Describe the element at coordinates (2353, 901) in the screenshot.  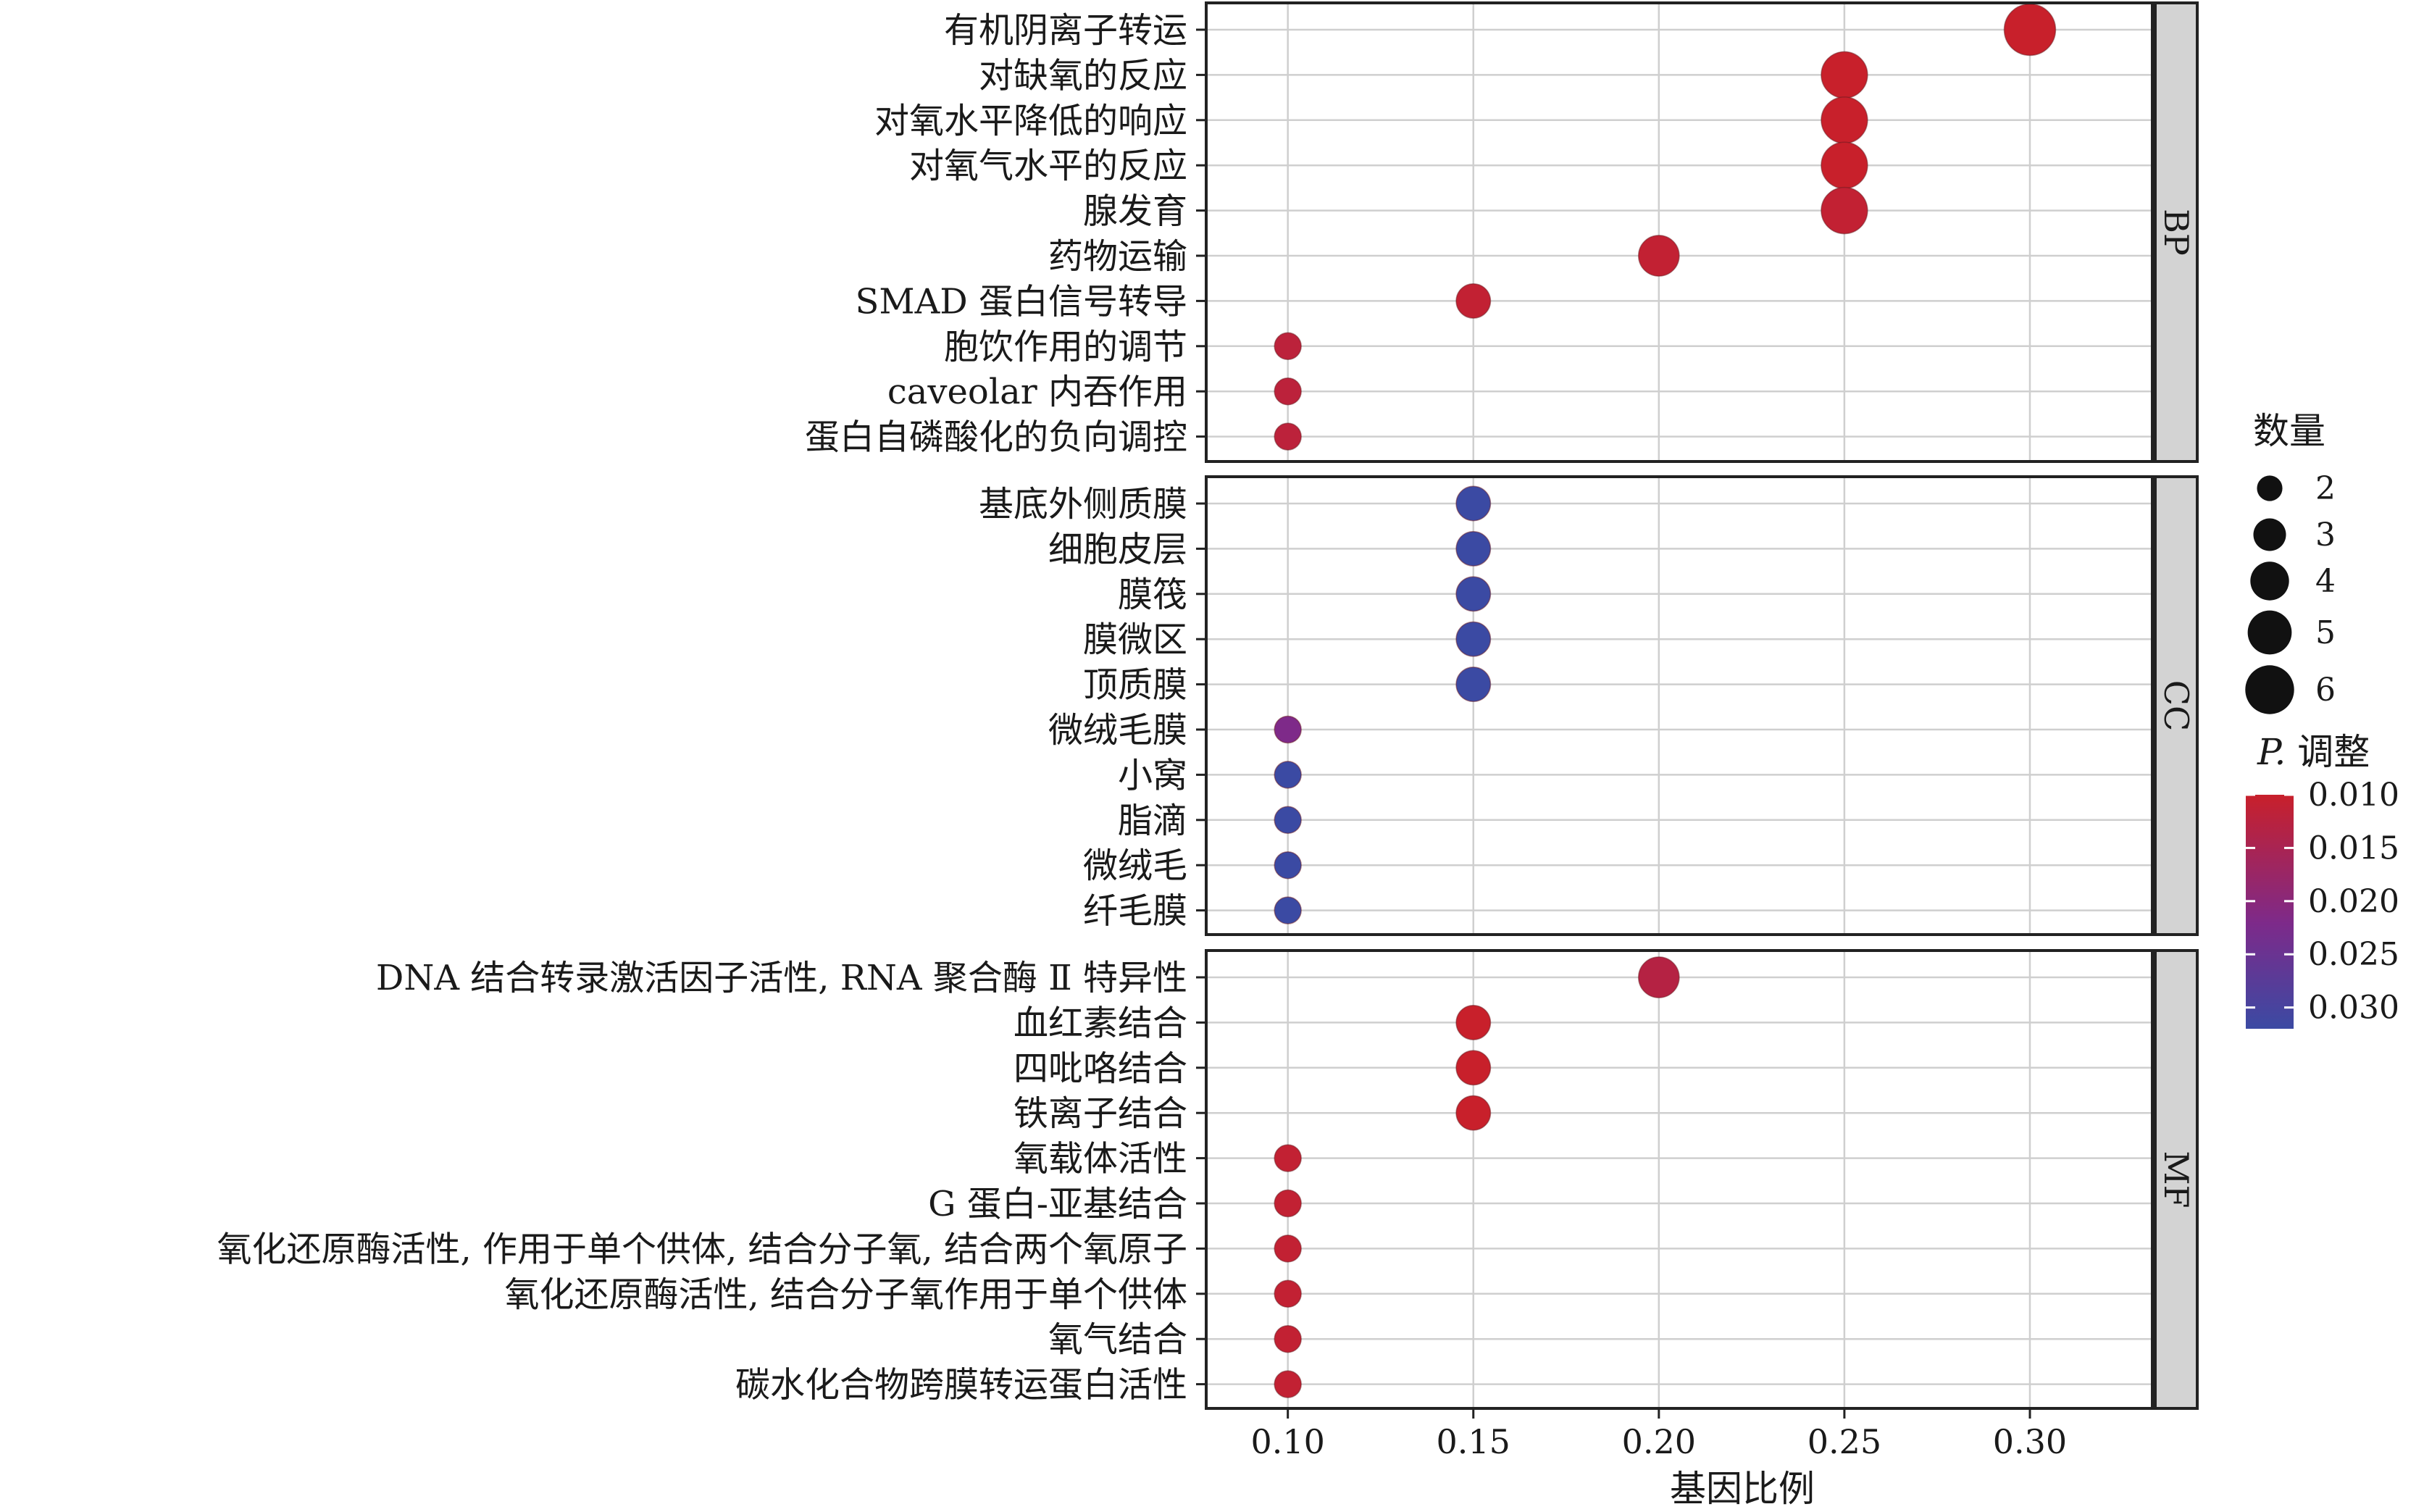
I see `color-legend-label: 0.020` at that location.